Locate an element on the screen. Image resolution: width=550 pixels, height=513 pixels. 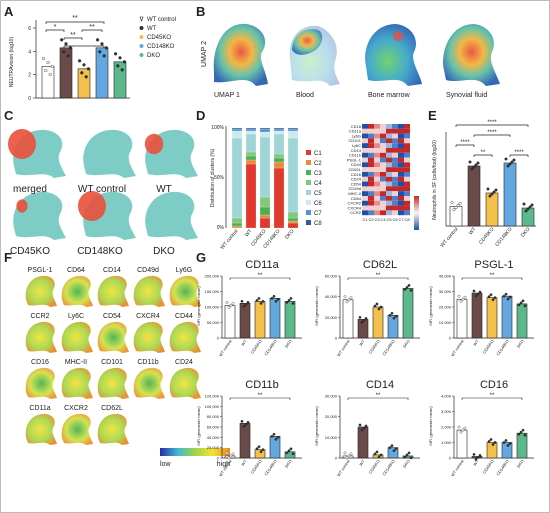
f-marker-label: CD11a is located at coordinates (39, 408).